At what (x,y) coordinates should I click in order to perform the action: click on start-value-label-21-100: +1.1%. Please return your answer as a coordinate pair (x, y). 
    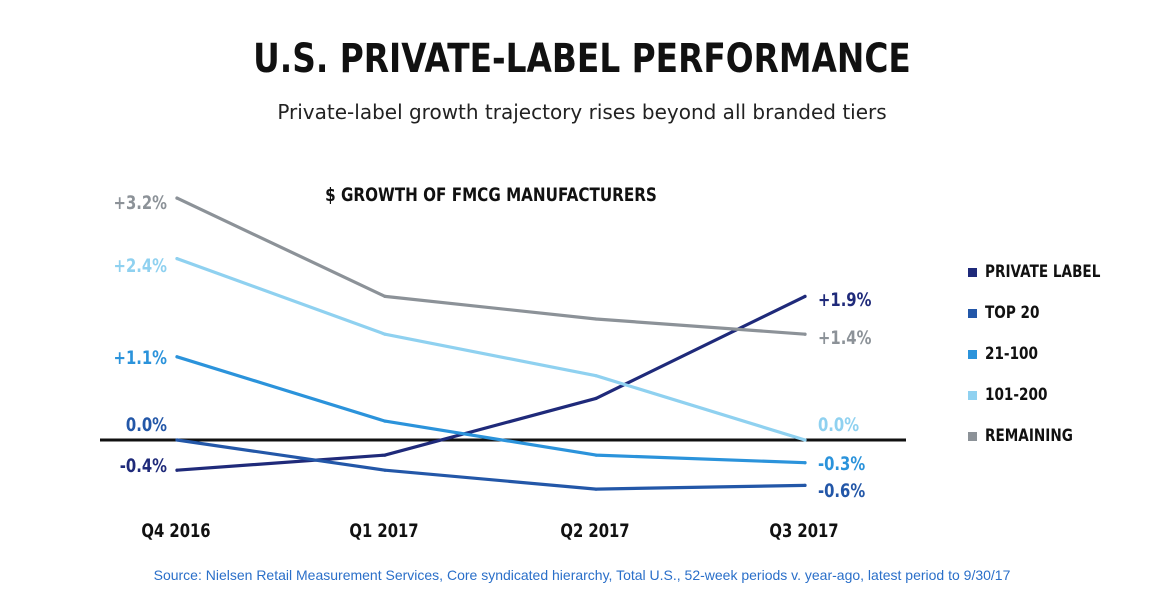
    Looking at the image, I should click on (140, 358).